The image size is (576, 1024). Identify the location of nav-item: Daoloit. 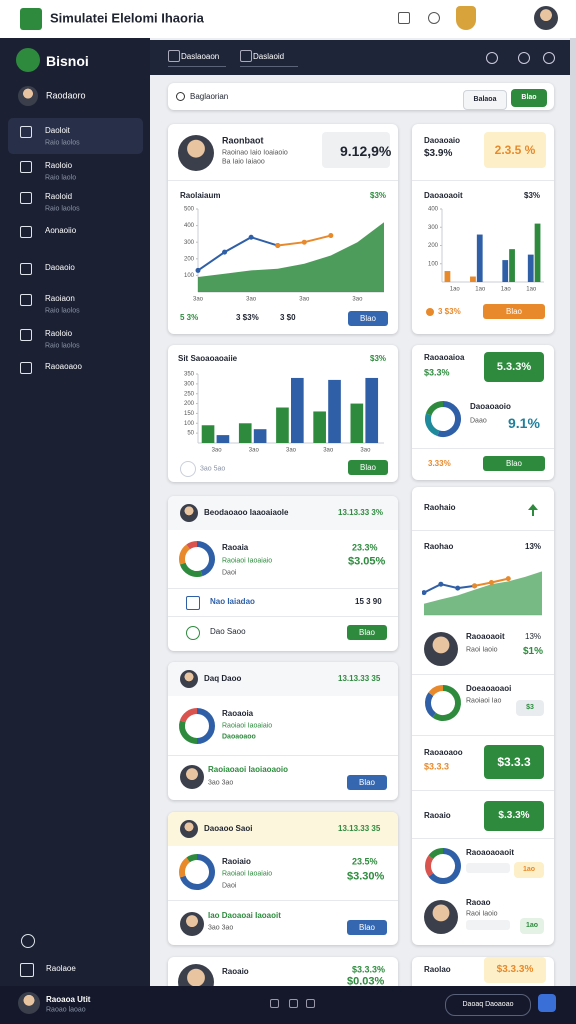
(57, 130).